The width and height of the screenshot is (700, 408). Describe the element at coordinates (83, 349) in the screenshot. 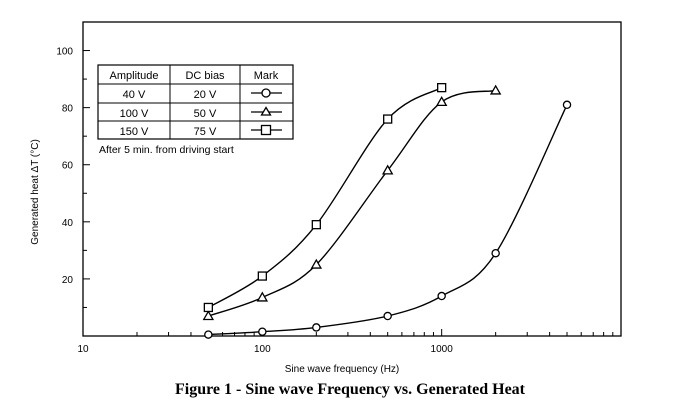

I see `x-tick-label: 10` at that location.